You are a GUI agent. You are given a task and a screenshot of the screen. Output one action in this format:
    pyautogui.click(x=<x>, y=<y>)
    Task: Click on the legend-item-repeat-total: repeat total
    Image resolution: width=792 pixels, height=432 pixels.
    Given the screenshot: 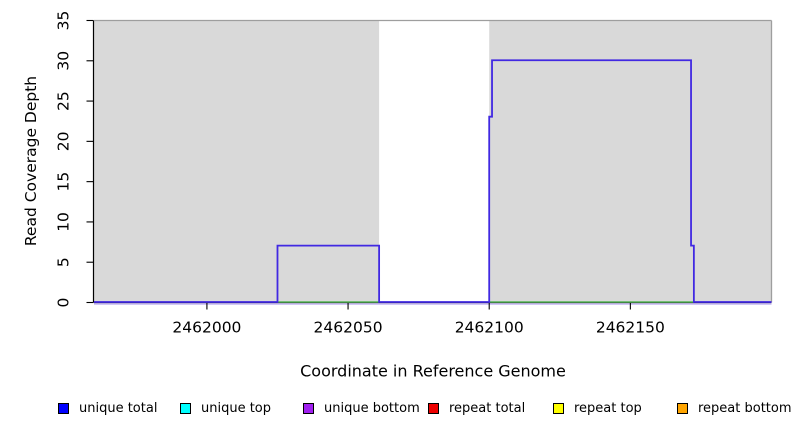 What is the action you would take?
    pyautogui.click(x=476, y=408)
    